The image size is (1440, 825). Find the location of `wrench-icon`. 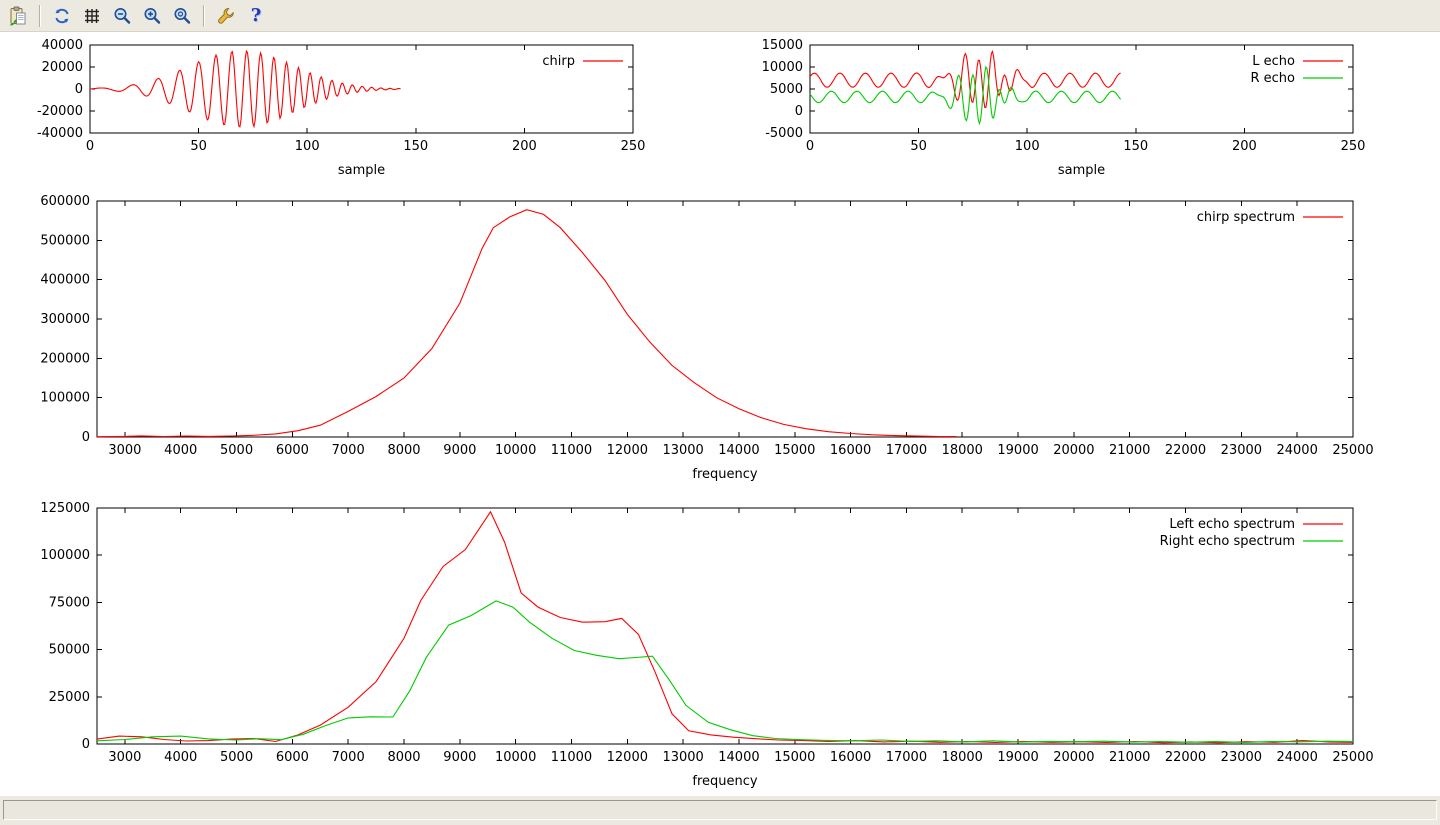

wrench-icon is located at coordinates (226, 15).